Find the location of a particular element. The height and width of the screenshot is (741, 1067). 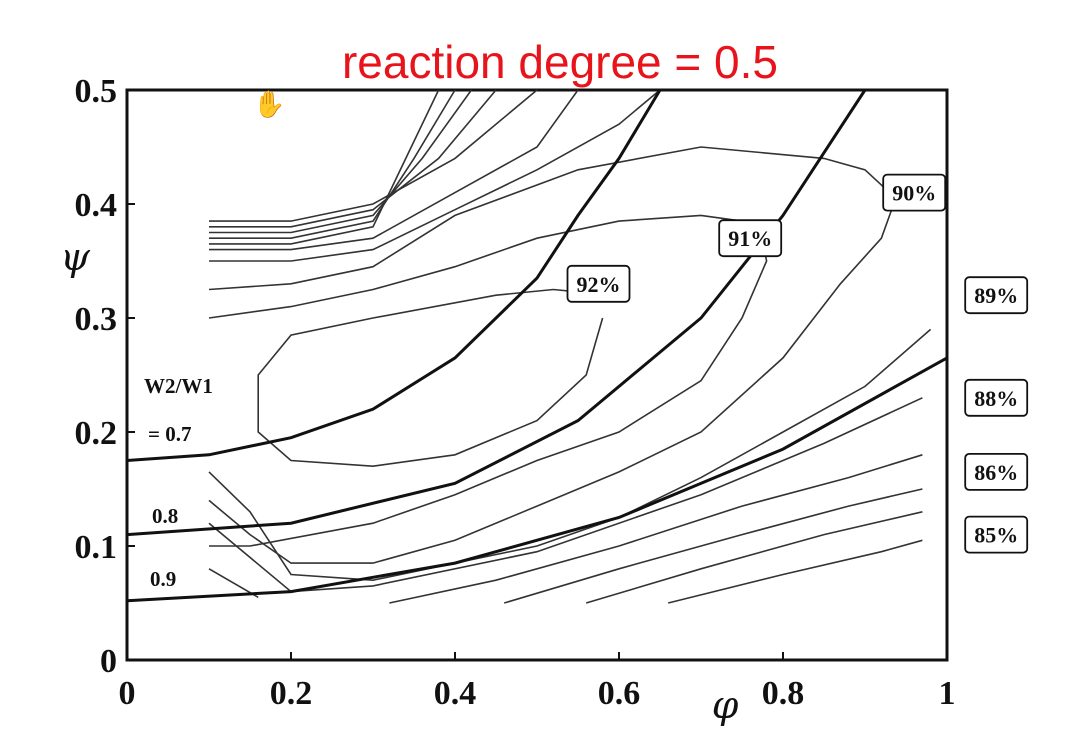

y-axis: 0 0.1 0.2 0.3 0.4 0.5 is located at coordinates (105, 376).